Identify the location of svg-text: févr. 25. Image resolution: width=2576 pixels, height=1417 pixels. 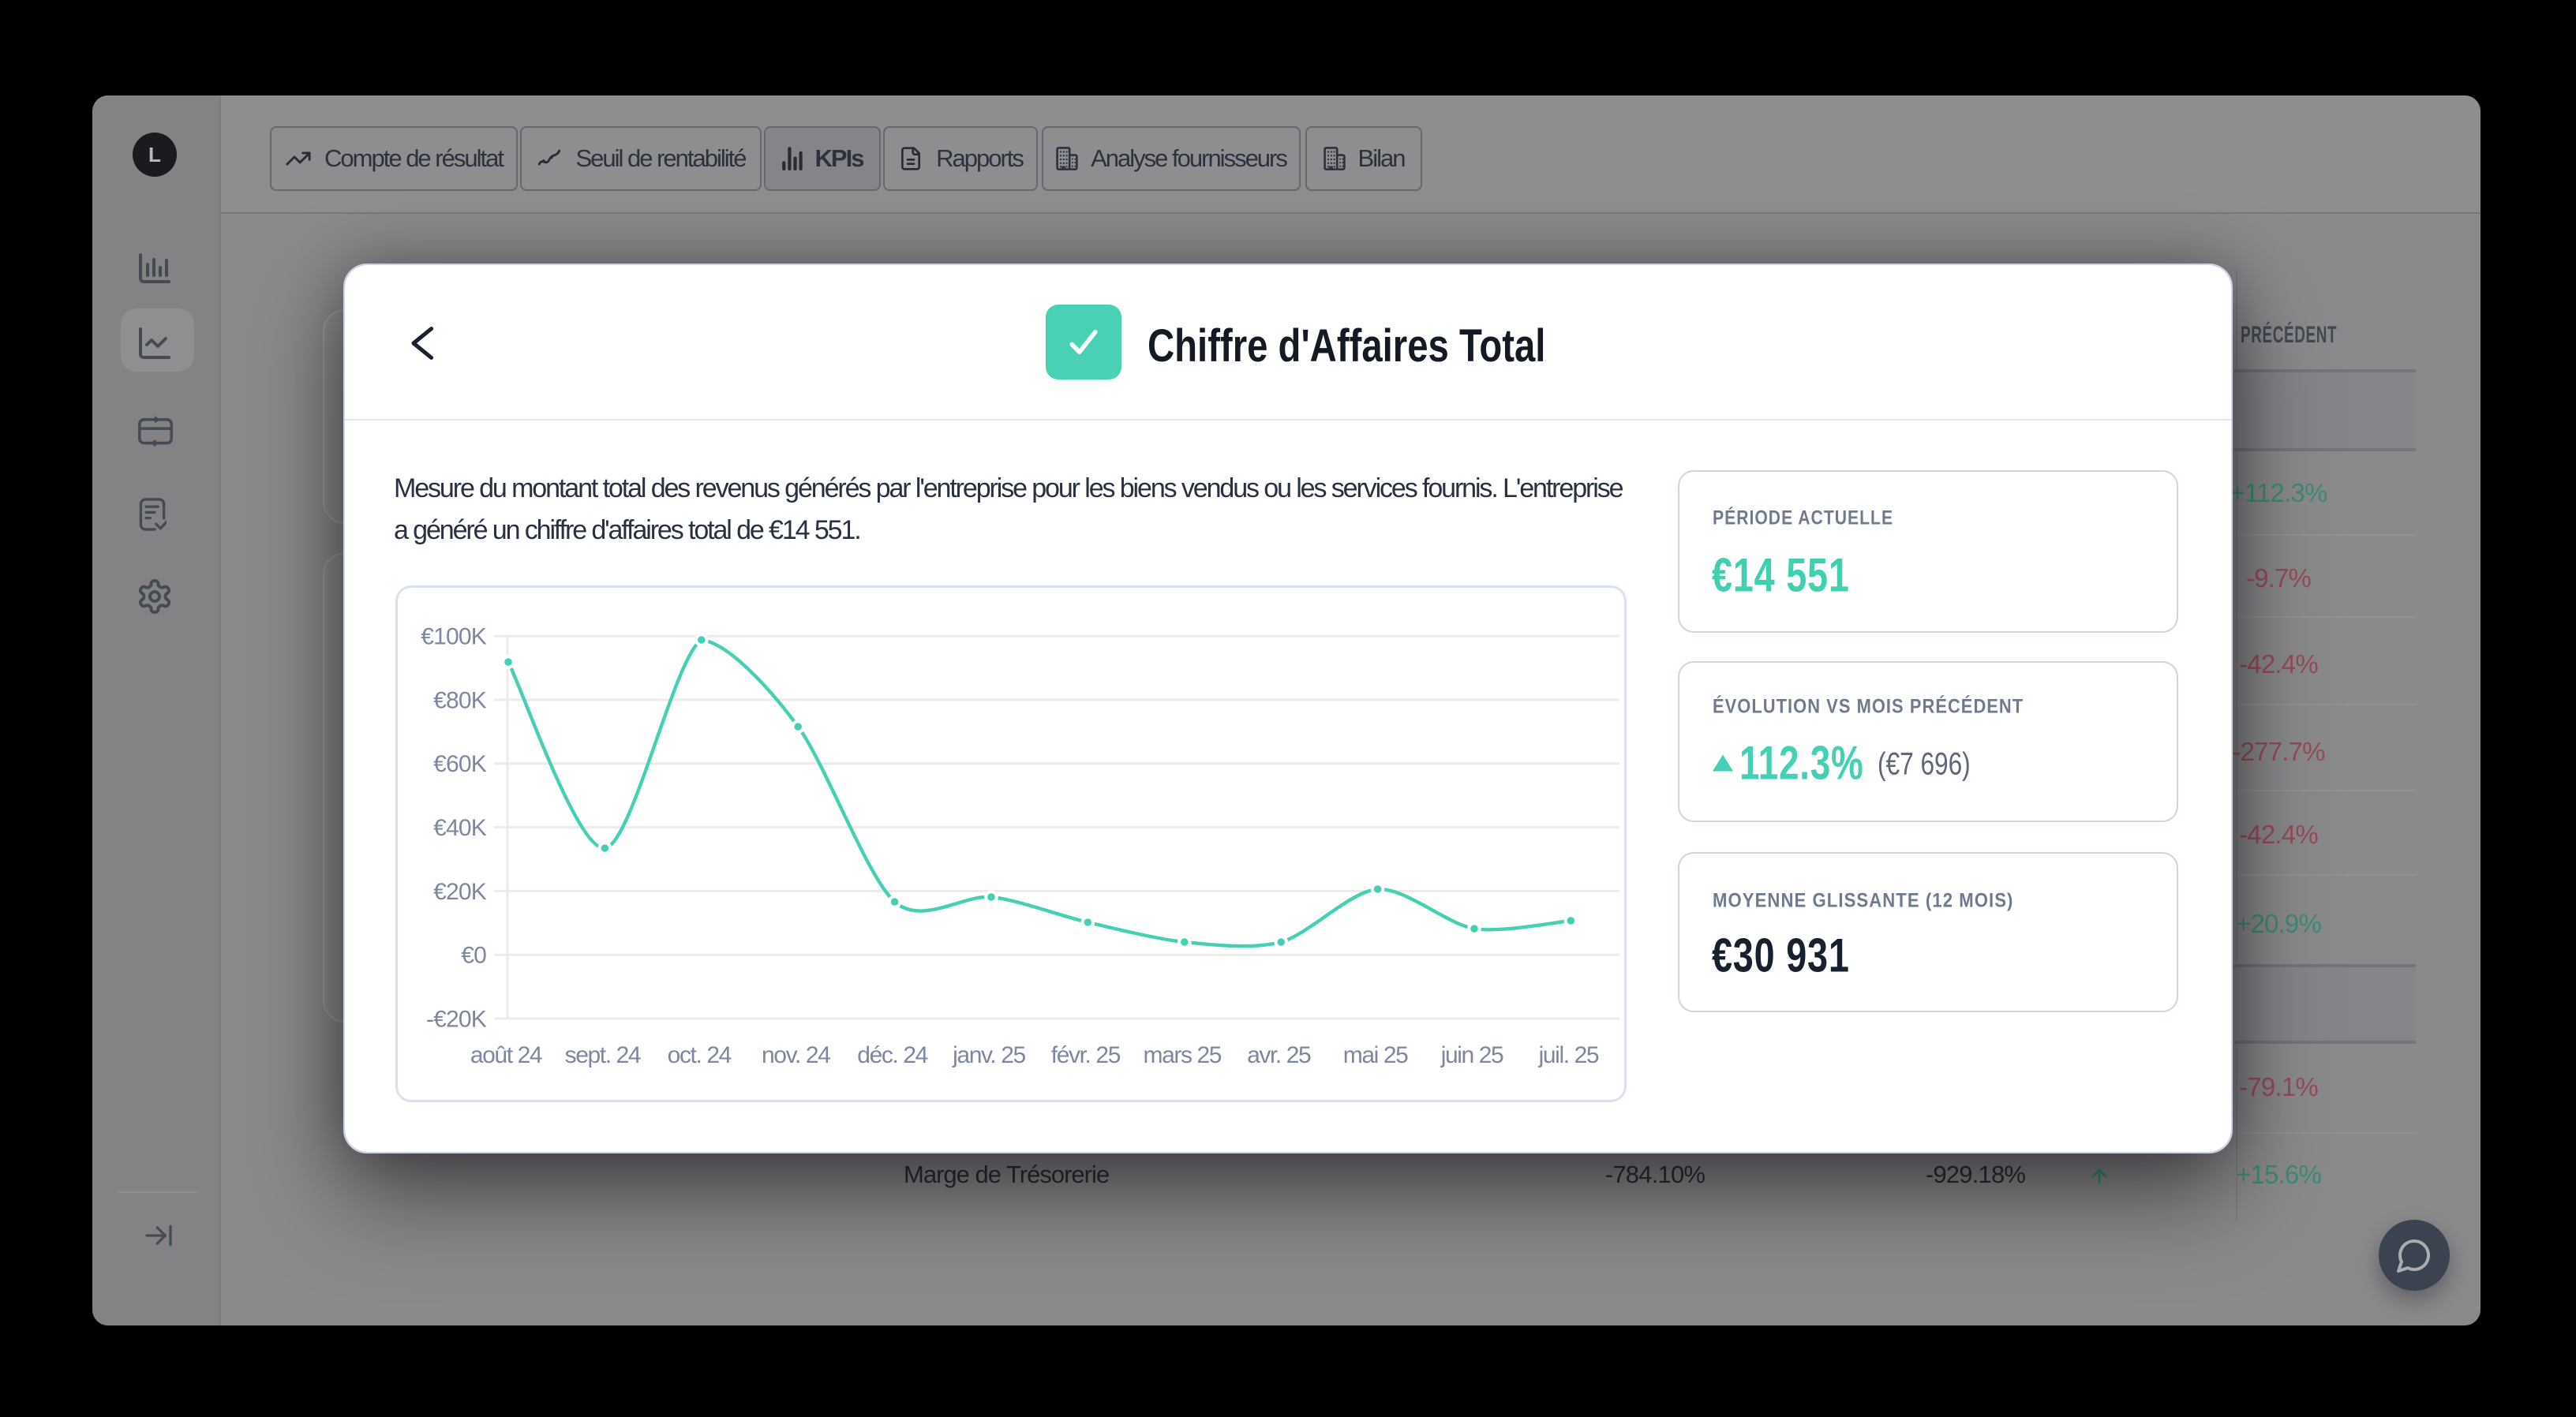
(1086, 1055).